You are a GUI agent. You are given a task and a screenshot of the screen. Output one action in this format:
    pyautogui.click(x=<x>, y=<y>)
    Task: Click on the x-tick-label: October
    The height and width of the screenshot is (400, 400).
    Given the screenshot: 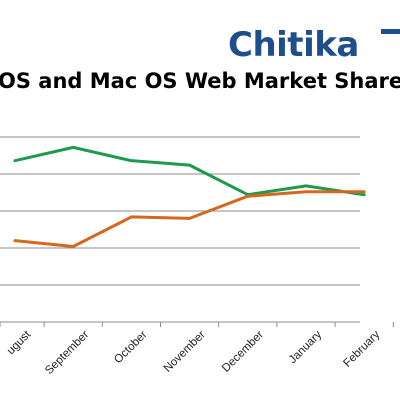 What is the action you would take?
    pyautogui.click(x=131, y=348)
    